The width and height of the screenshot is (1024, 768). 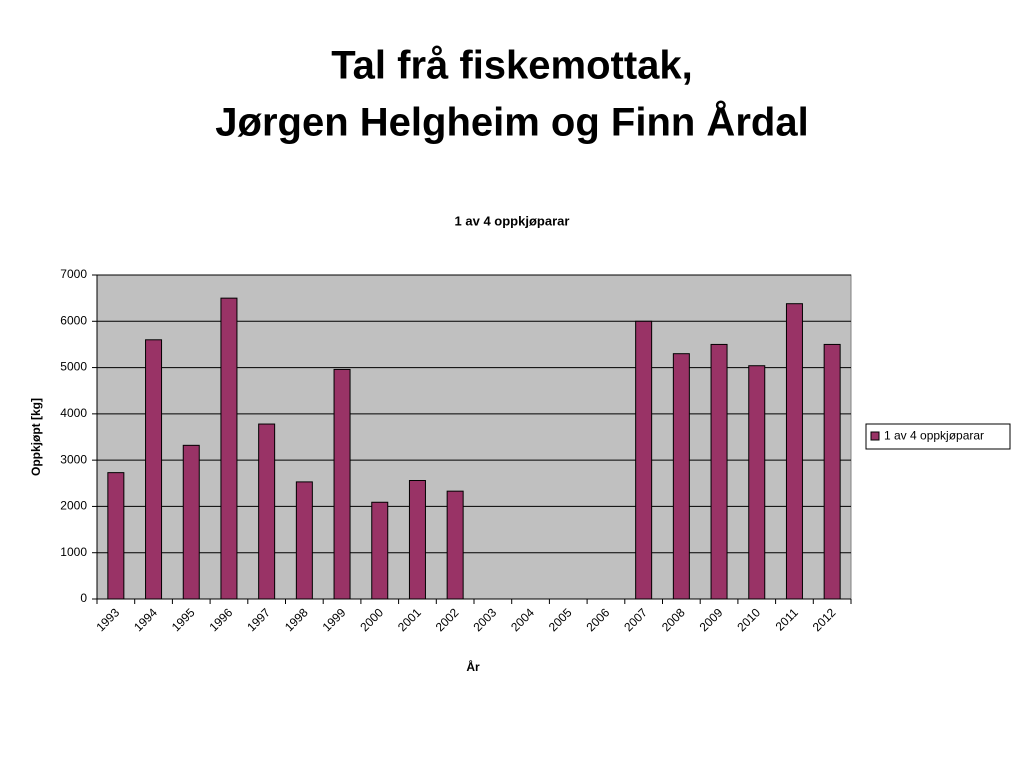 I want to click on y-tick-label: 7000, so click(x=73, y=274).